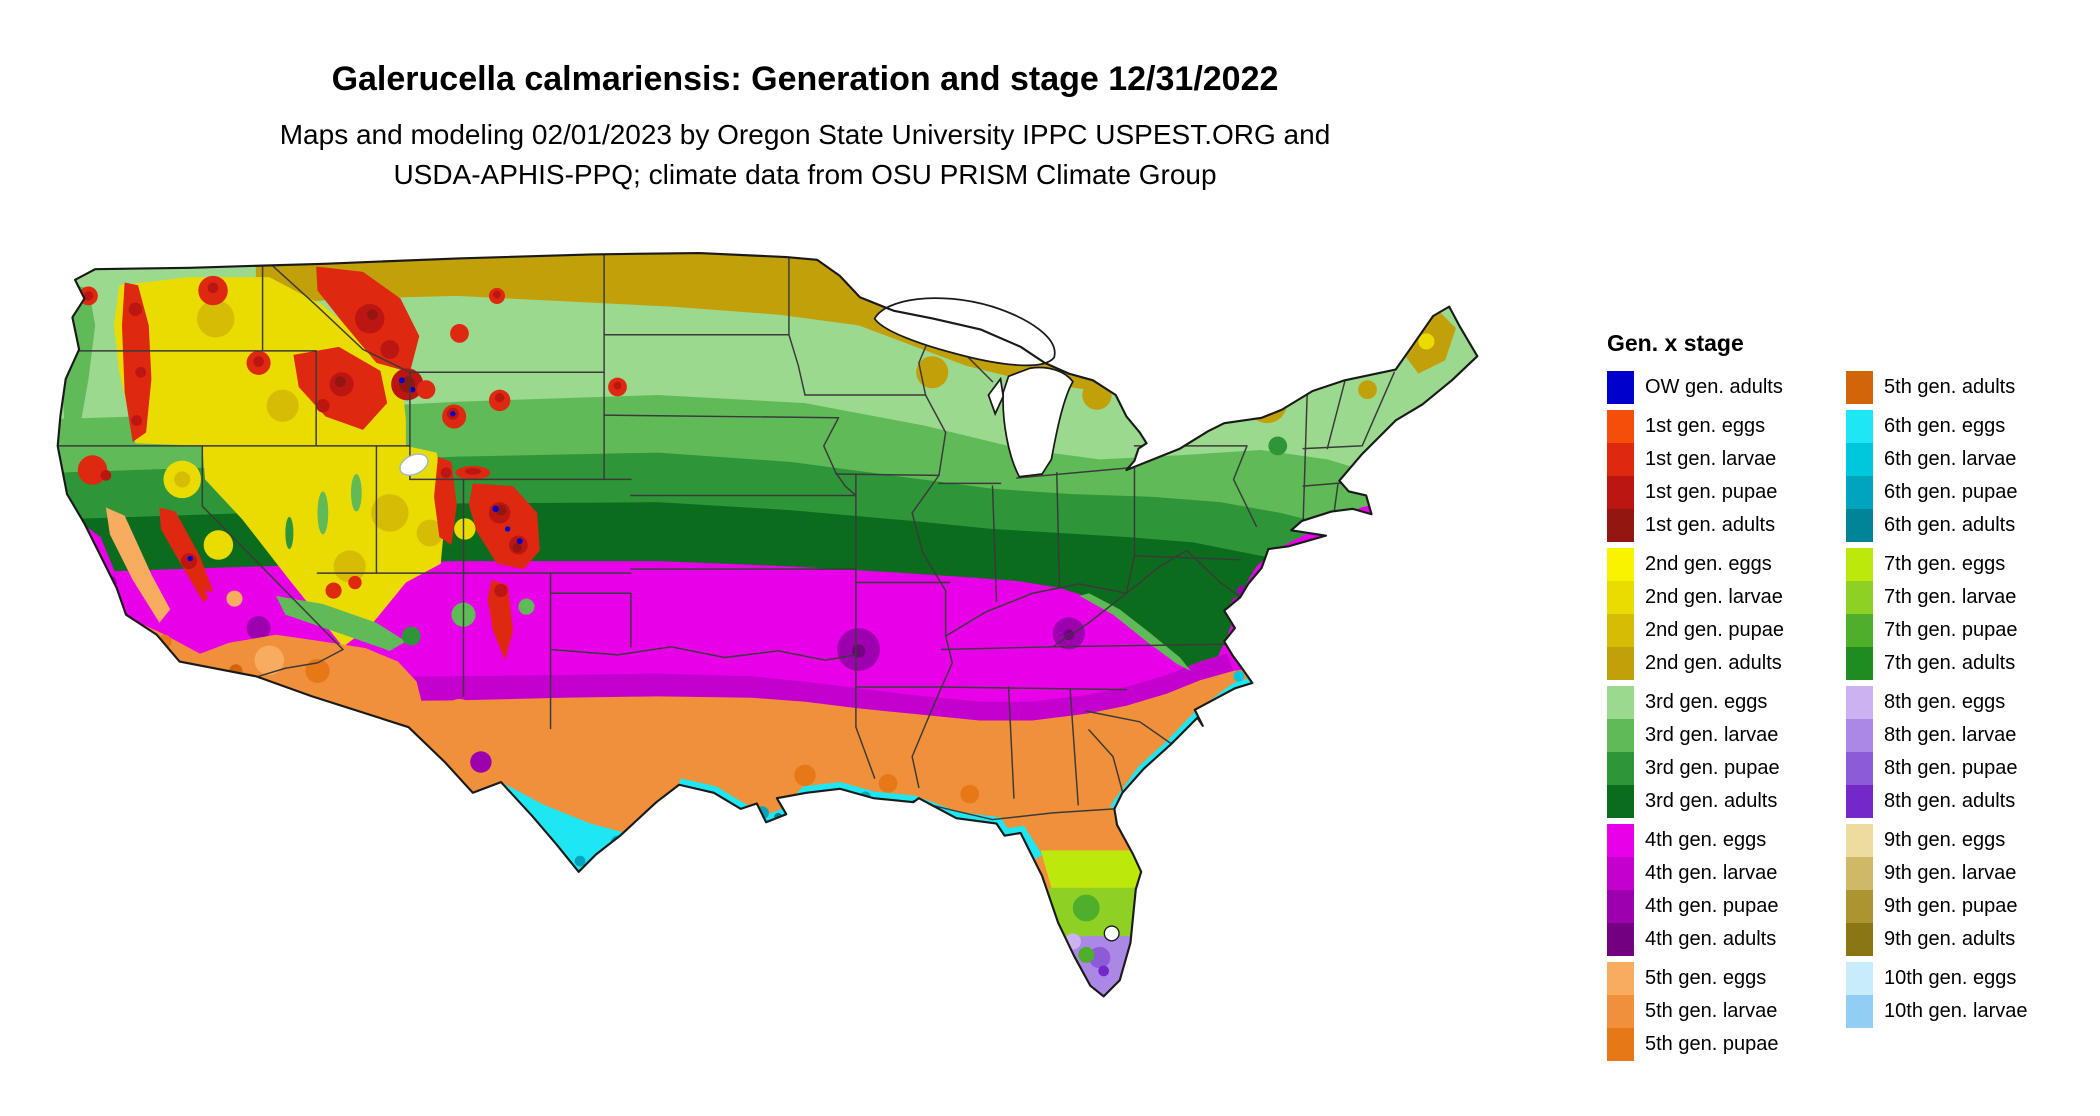 The image size is (2100, 1116). Describe the element at coordinates (1705, 426) in the screenshot. I see `legend-label: 1st gen. eggs` at that location.